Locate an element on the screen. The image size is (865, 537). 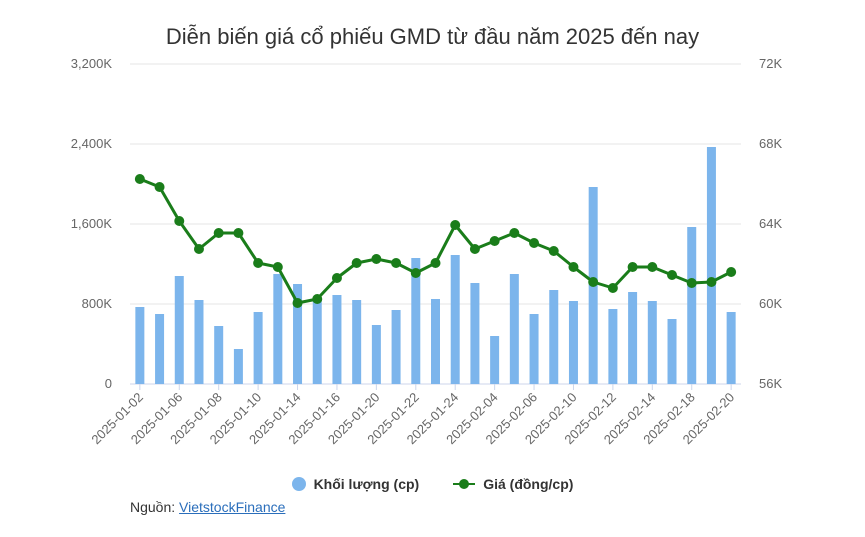
source-link: VietstockFinance is located at coordinates (232, 507).